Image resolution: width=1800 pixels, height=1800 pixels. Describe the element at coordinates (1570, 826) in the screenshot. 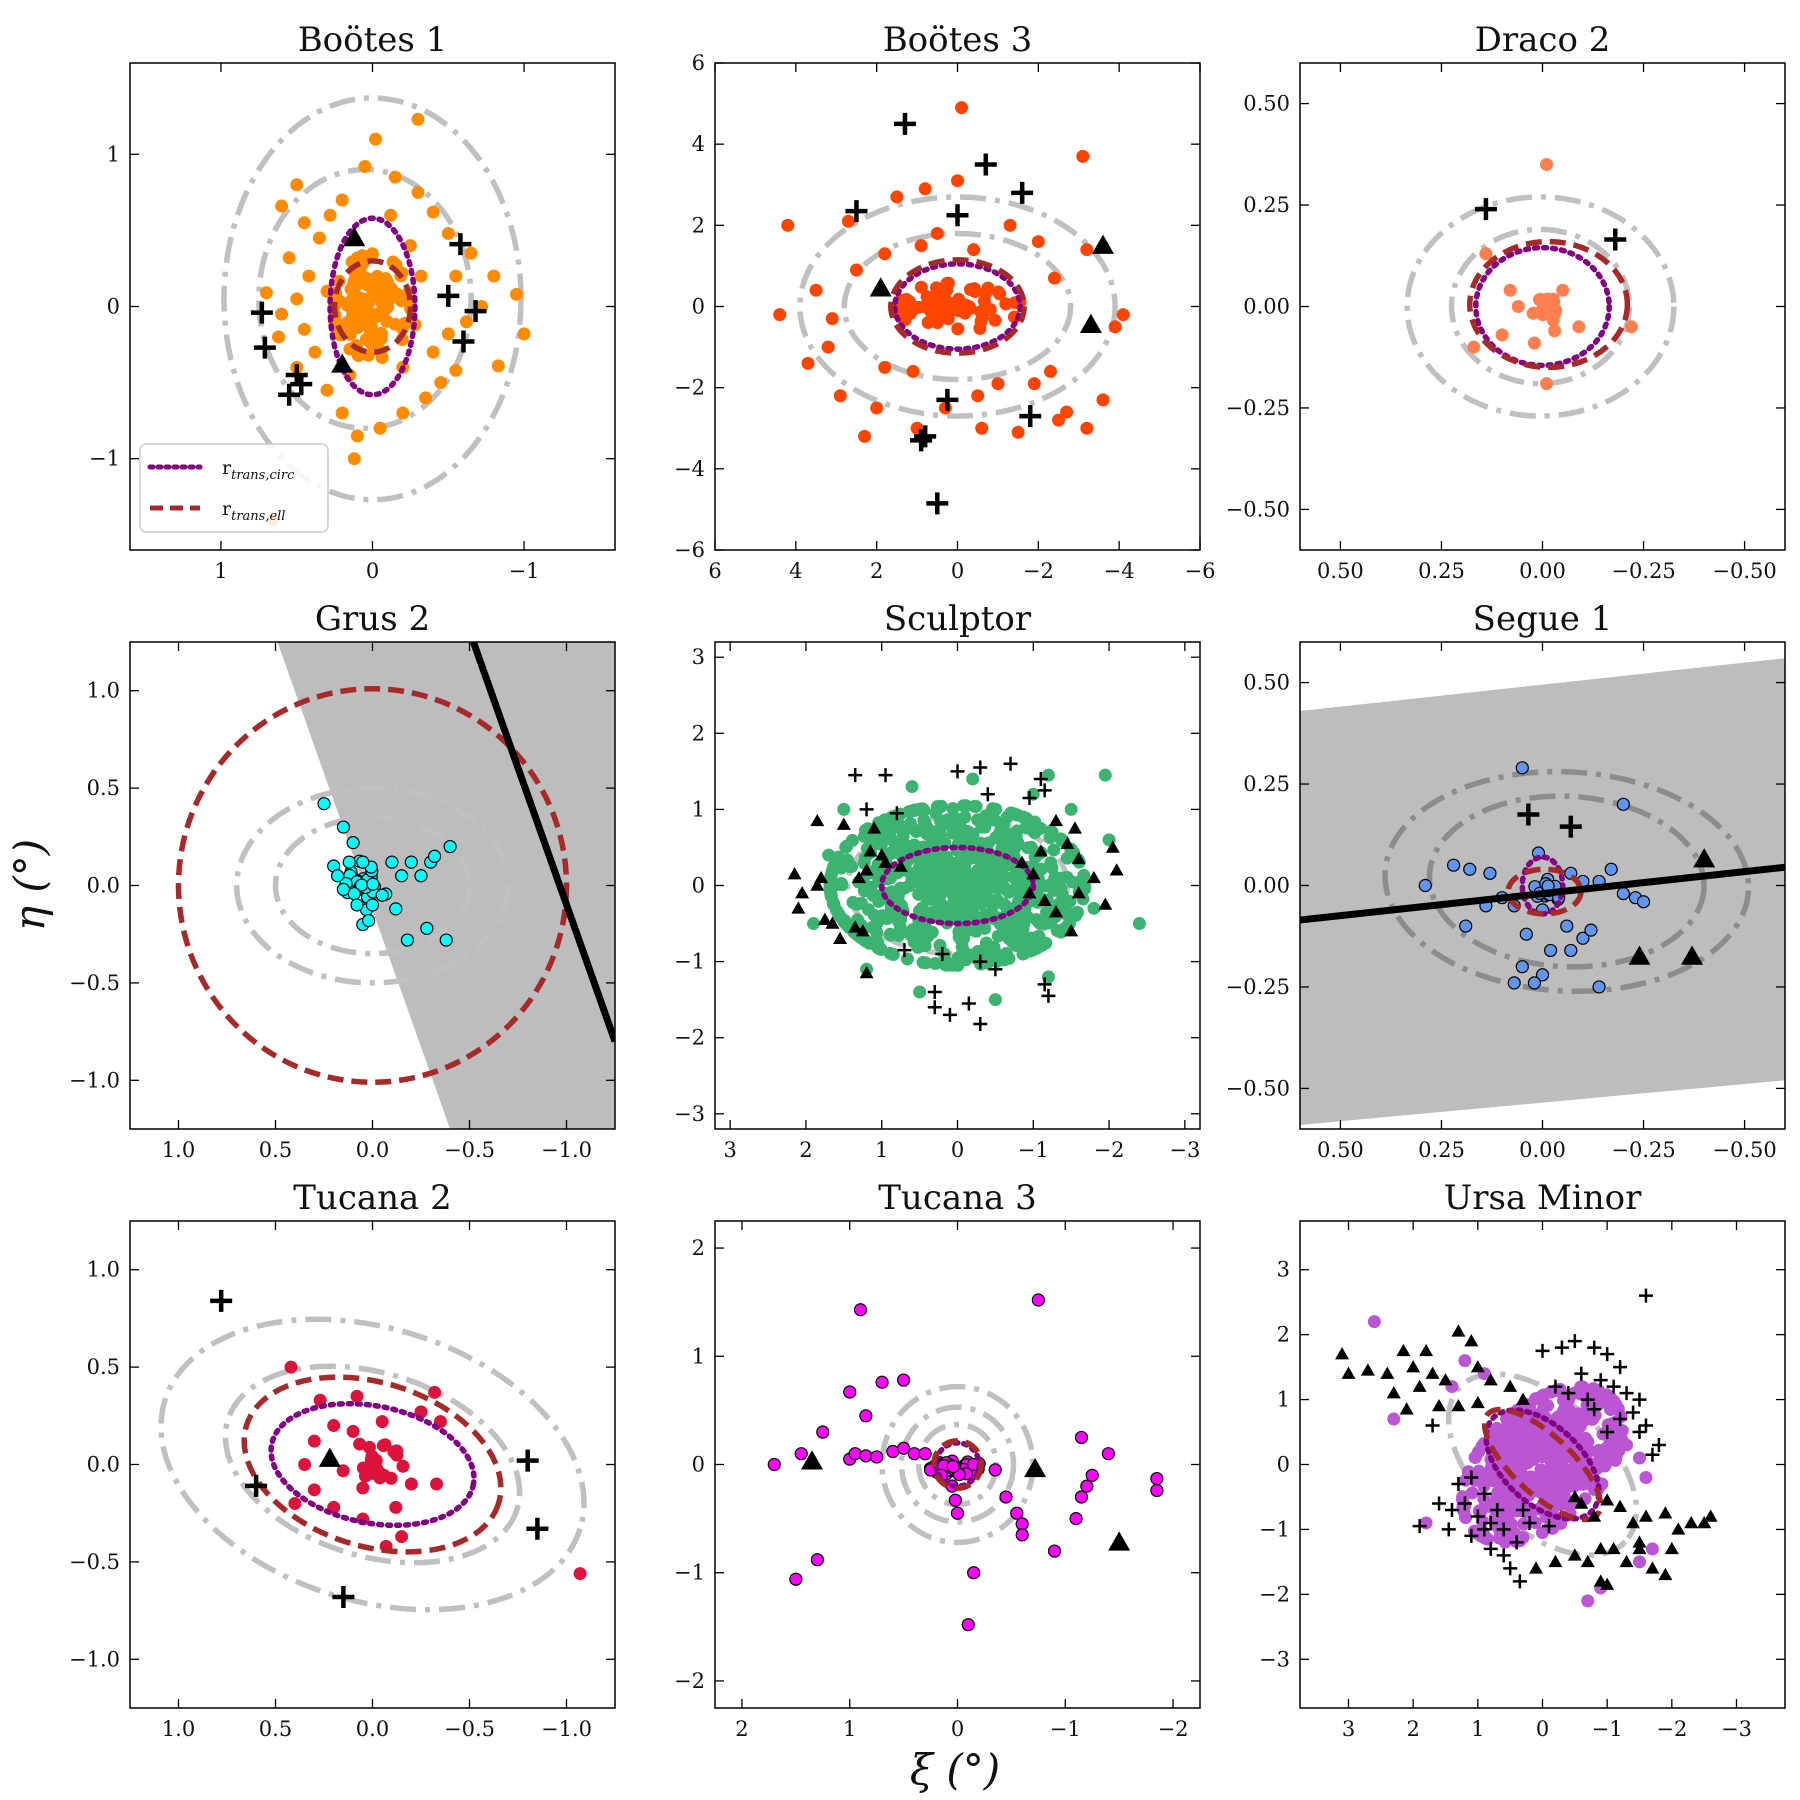

I see `panel-5-nonmember-plus` at that location.